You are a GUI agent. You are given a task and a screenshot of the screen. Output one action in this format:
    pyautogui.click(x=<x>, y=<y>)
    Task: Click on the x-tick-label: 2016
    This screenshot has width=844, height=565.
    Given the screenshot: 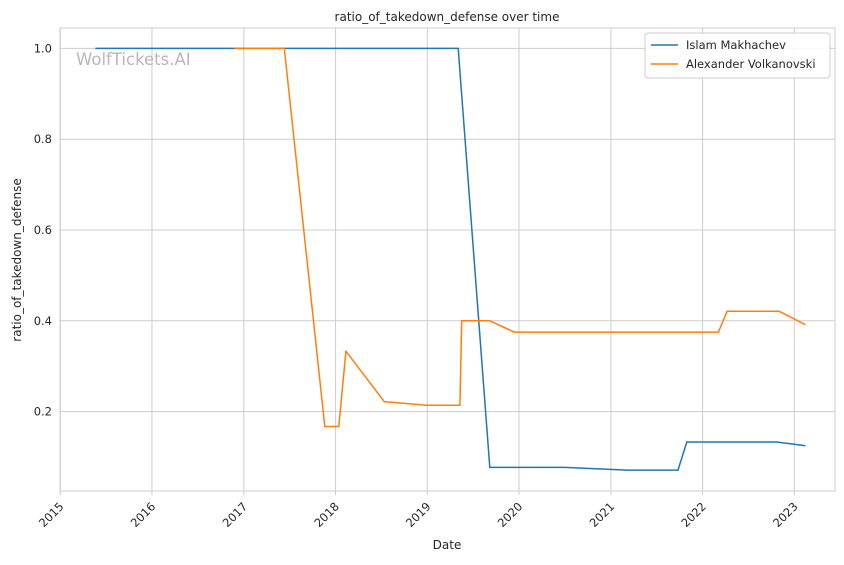 What is the action you would take?
    pyautogui.click(x=143, y=514)
    